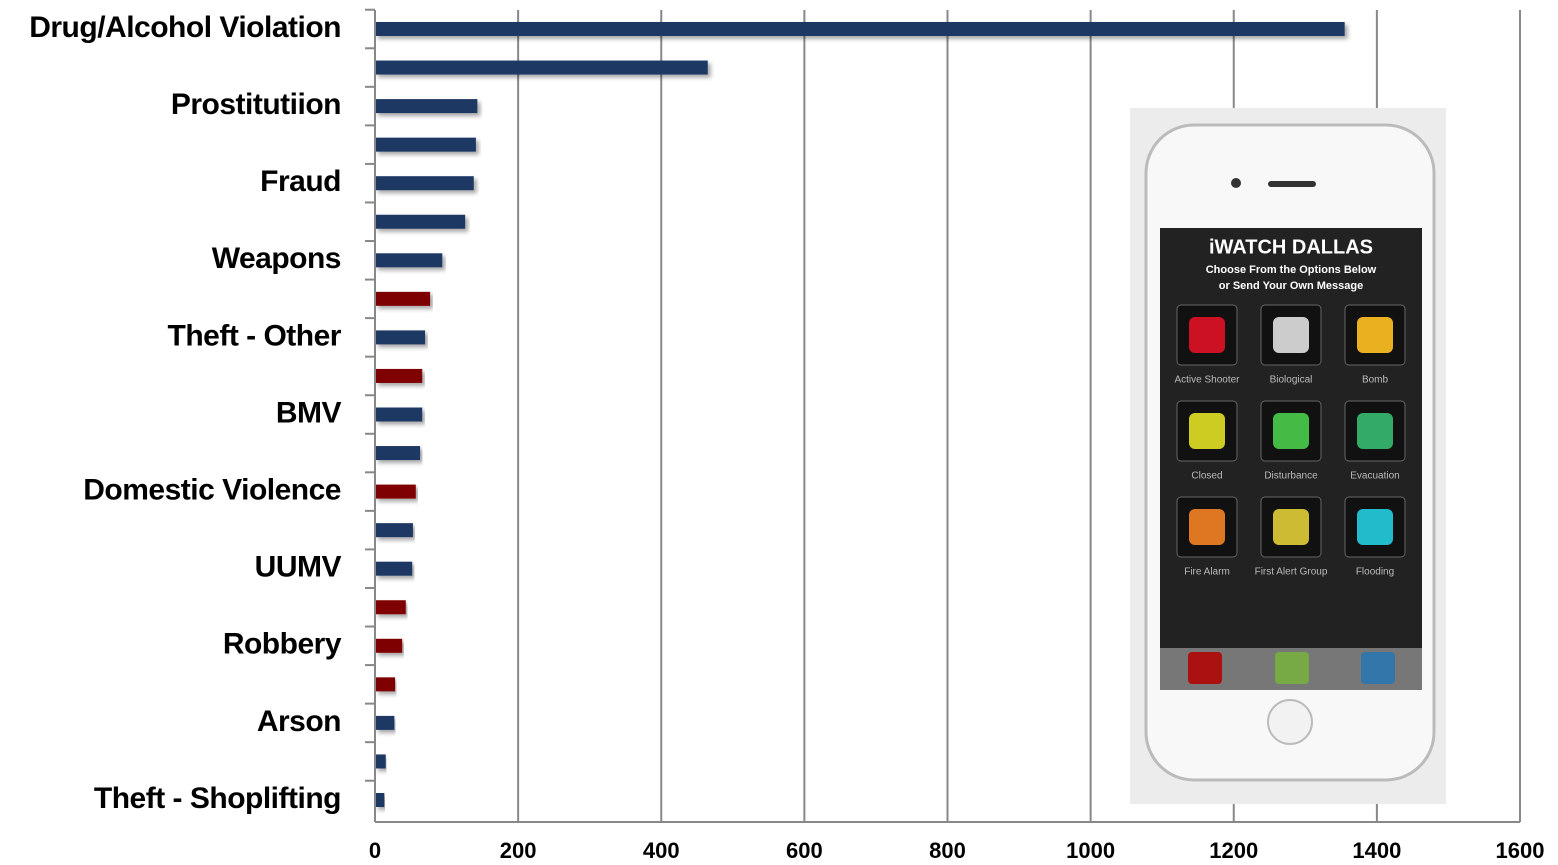  Describe the element at coordinates (1291, 270) in the screenshot. I see `app-subtitle: Choose From the Options Below` at that location.